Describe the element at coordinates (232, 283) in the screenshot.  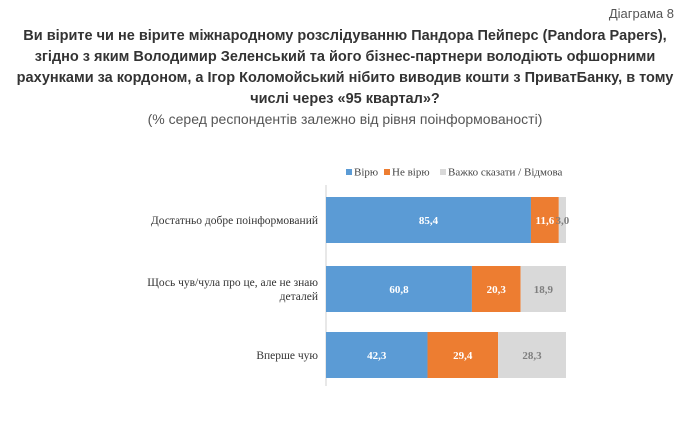
I see `category-label: Щось чув/чула про це, але не знаю` at that location.